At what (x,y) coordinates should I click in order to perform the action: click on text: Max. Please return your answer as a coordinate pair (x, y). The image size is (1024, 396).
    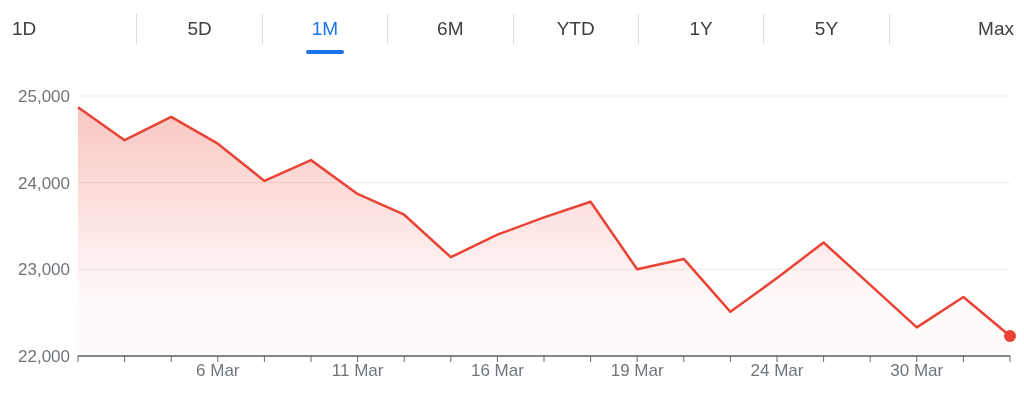
    Looking at the image, I should click on (956, 29).